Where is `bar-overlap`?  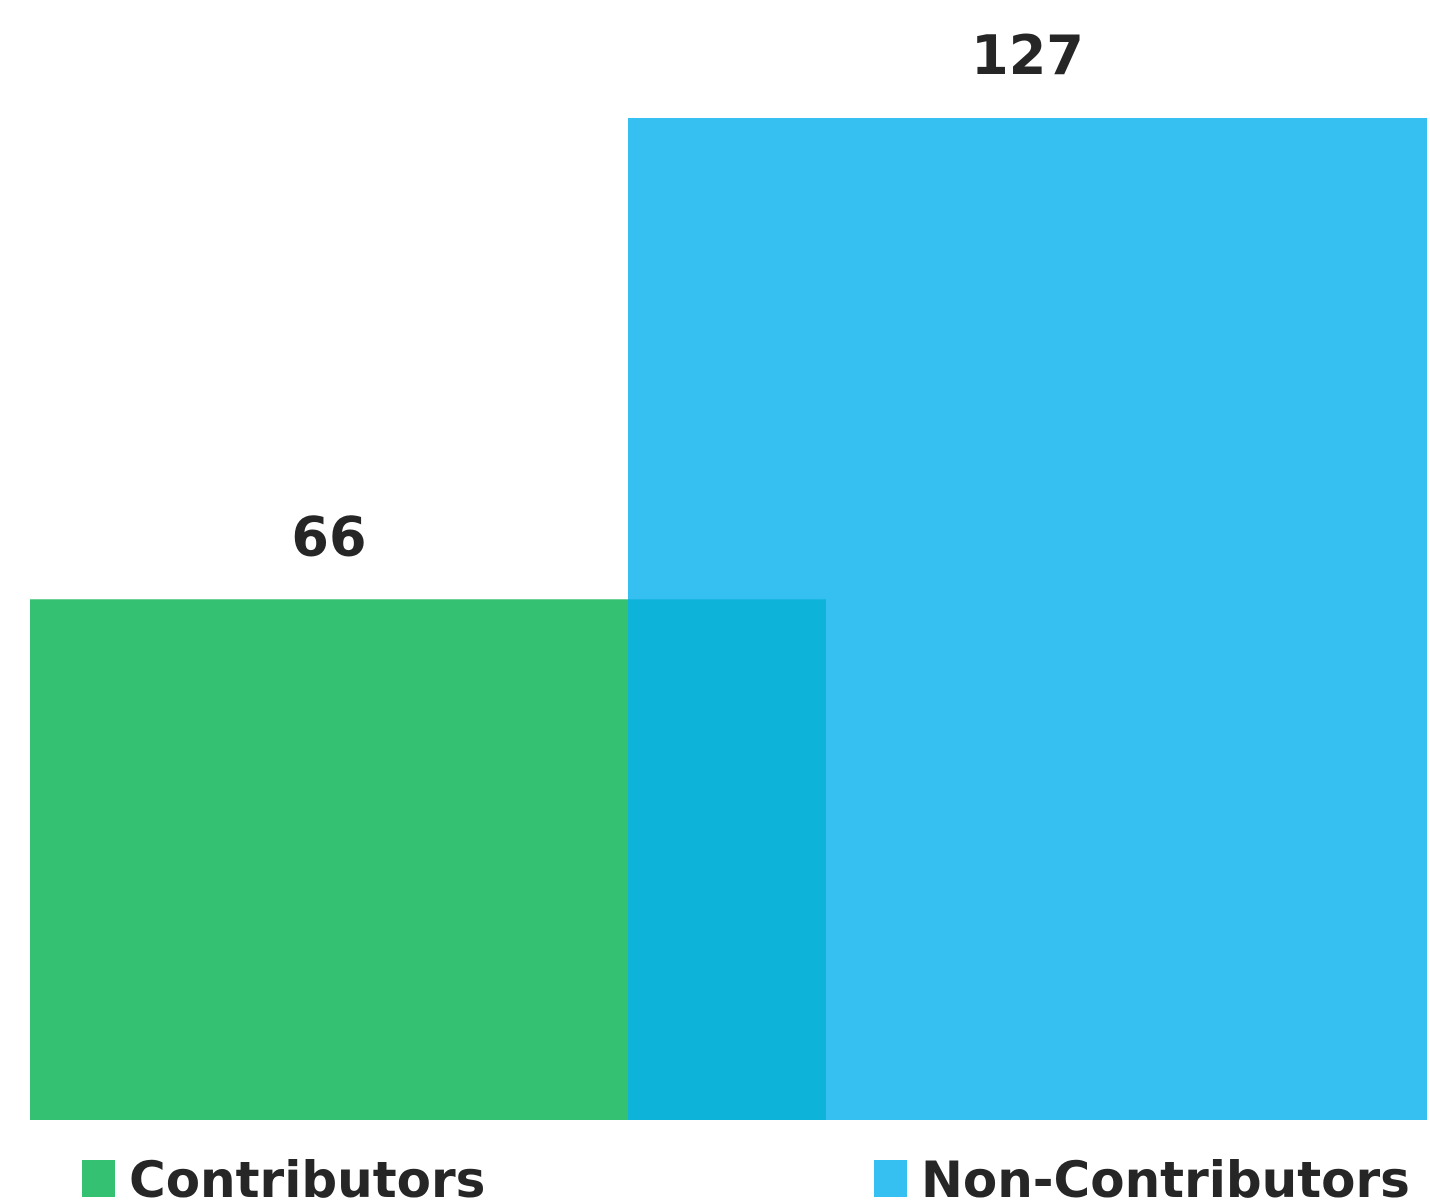
bar-overlap is located at coordinates (727, 859).